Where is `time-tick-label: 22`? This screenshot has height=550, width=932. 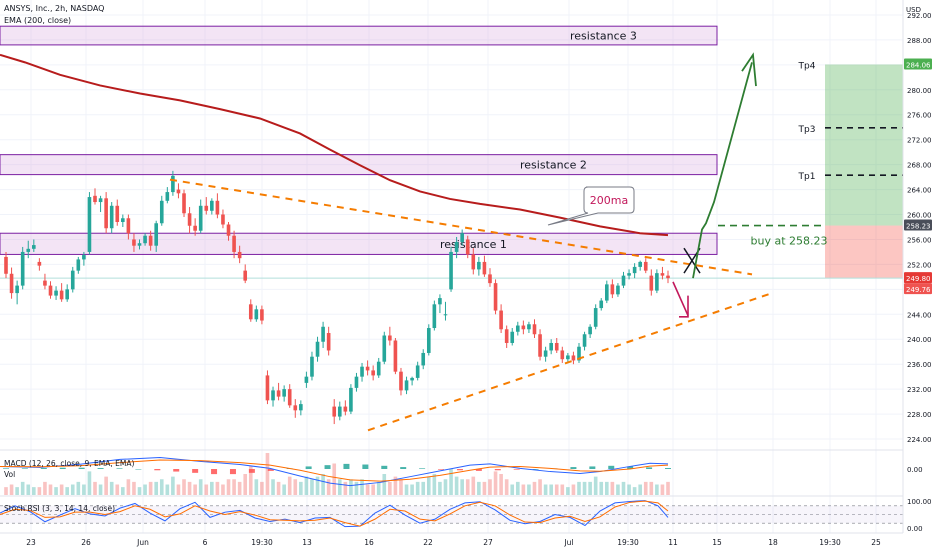 time-tick-label: 22 is located at coordinates (428, 542).